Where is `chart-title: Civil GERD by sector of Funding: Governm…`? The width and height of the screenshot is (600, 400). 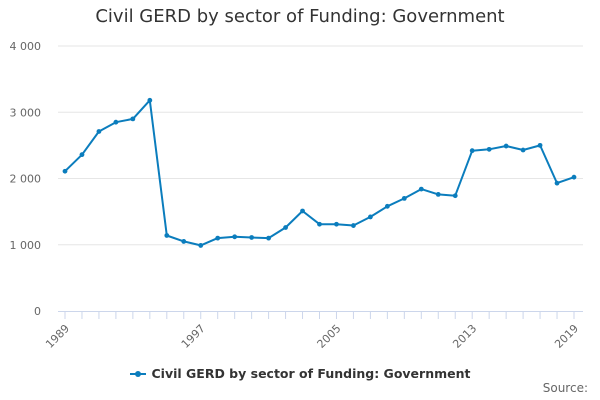 chart-title: Civil GERD by sector of Funding: Governm… is located at coordinates (300, 16).